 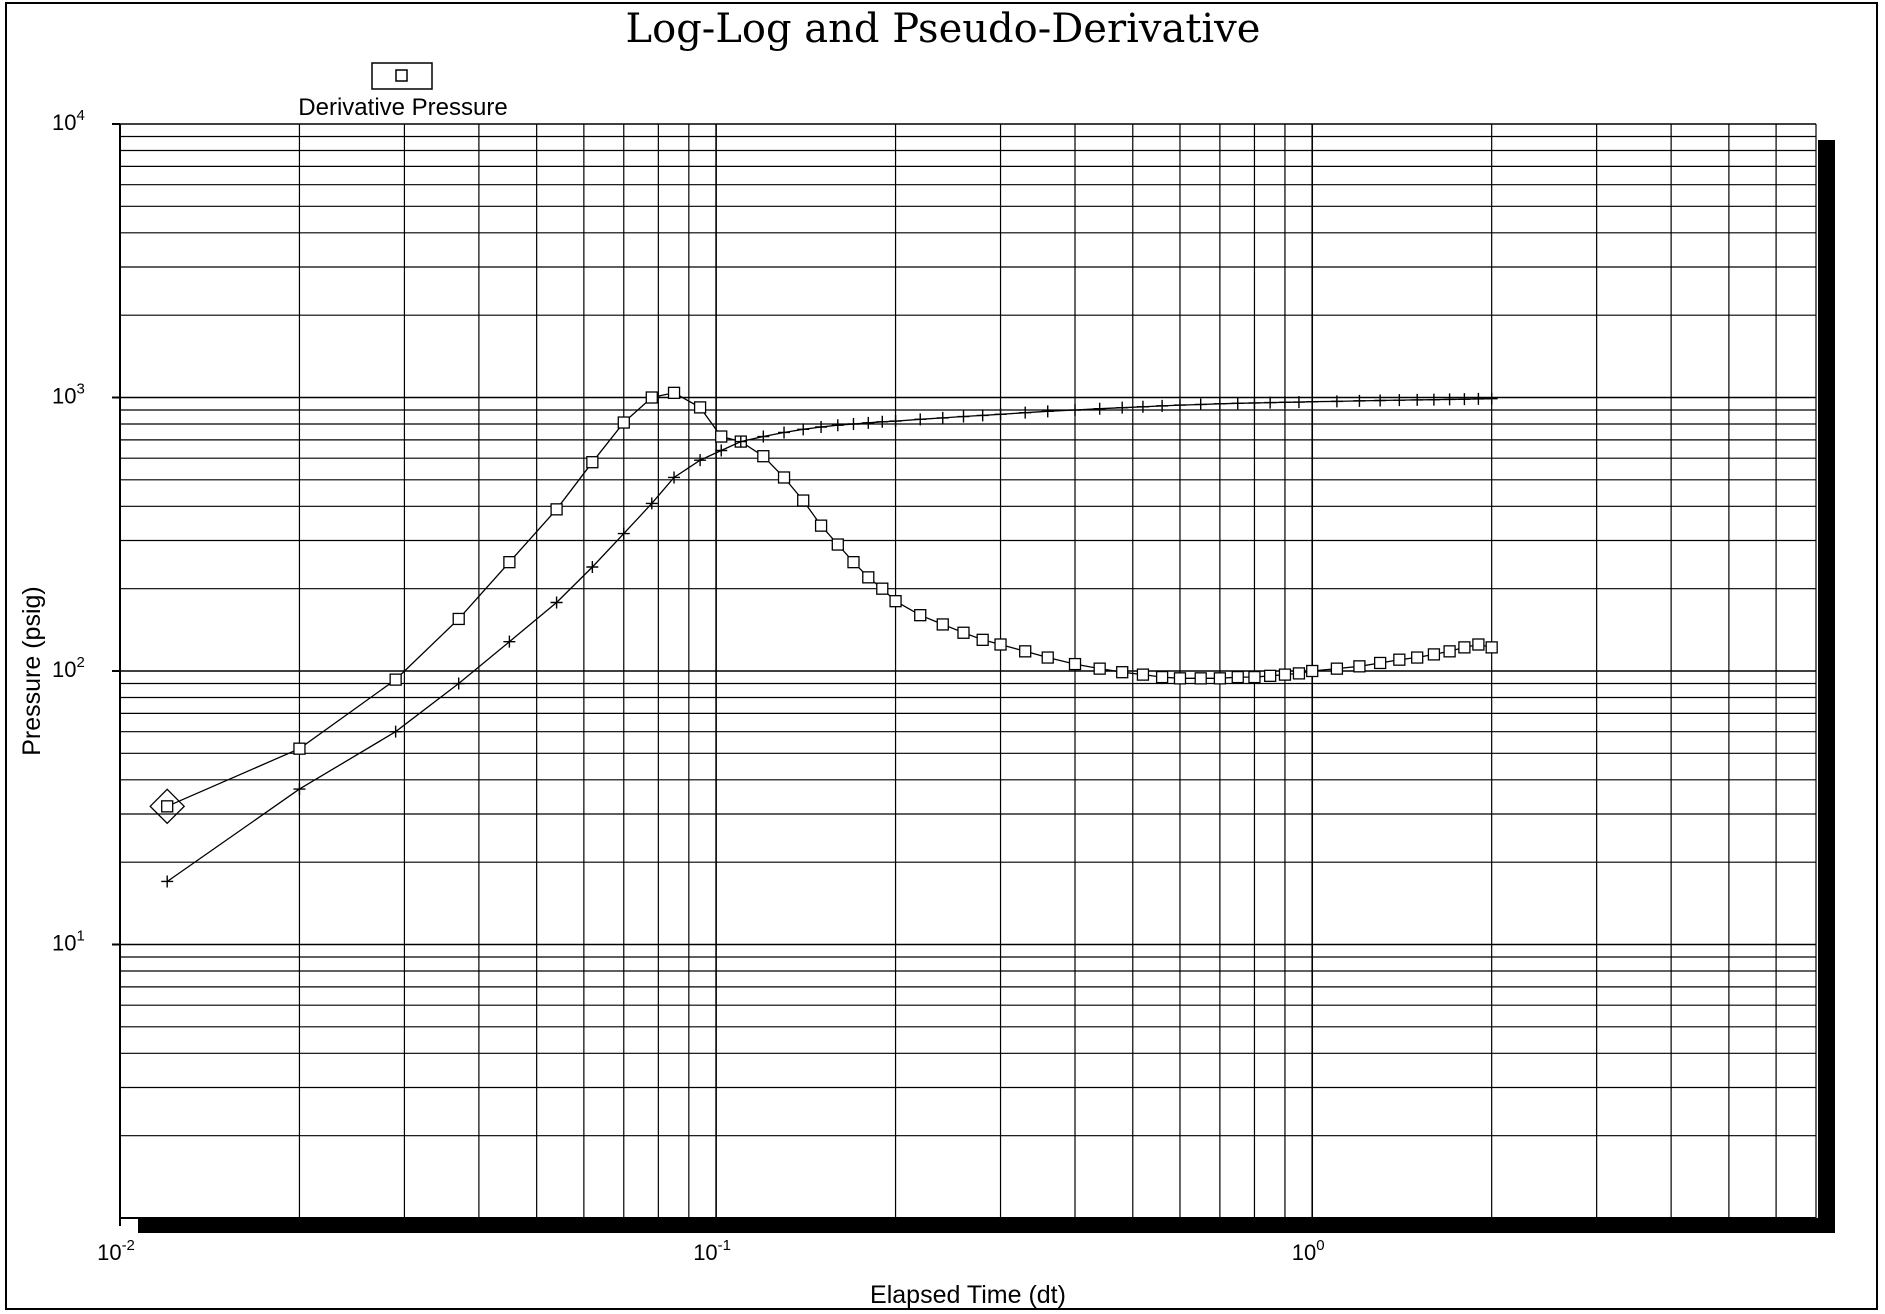 What do you see at coordinates (86, 531) in the screenshot?
I see `y-axis-ticks: 10¹ 10² 10³ 10⁴` at bounding box center [86, 531].